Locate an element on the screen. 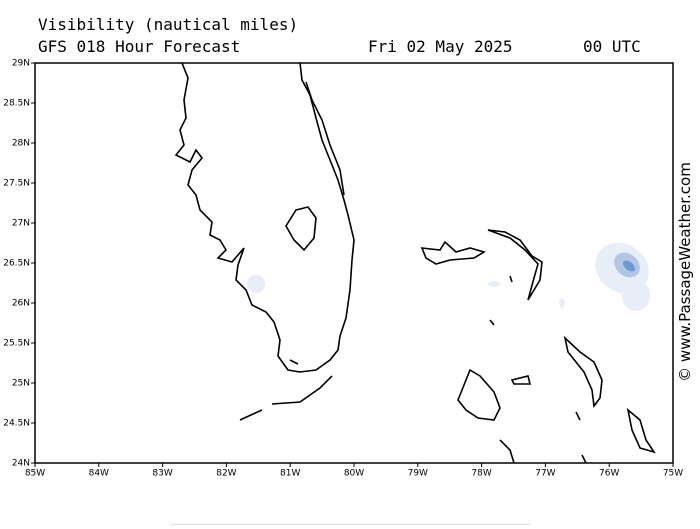 Image resolution: width=700 pixels, height=529 pixels. lon-tick-label: 78W is located at coordinates (481, 474).